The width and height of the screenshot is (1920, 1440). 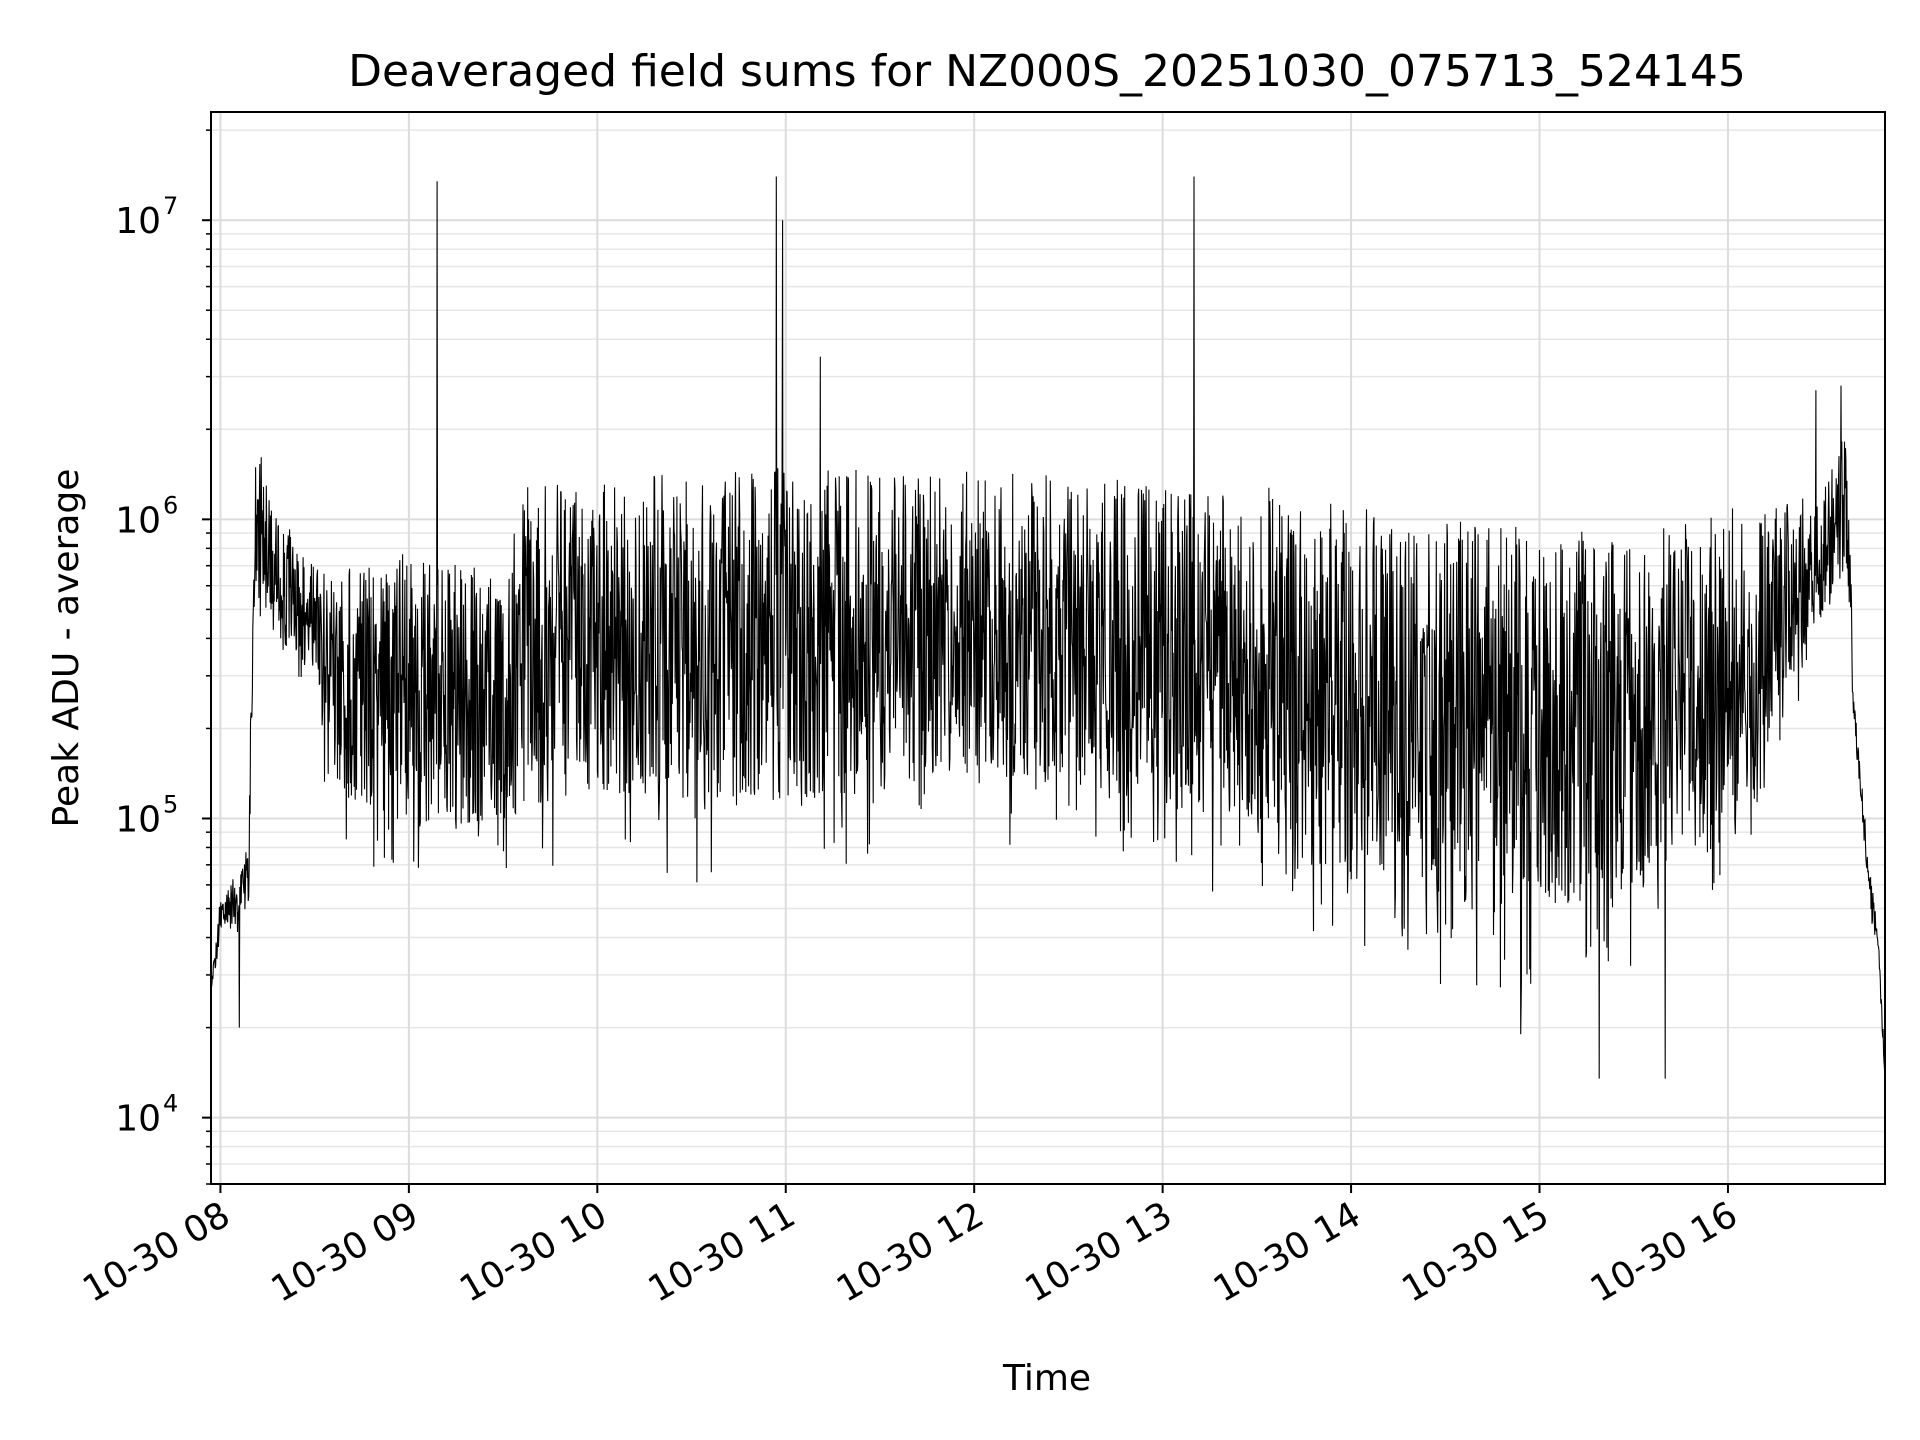 I want to click on y-axis-label: Peak ADU - average, so click(x=66, y=648).